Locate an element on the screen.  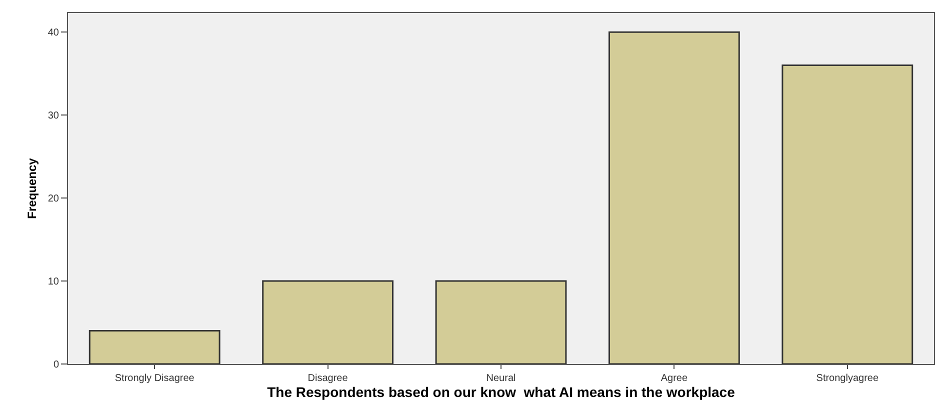
y-tick-label: 10 is located at coordinates (54, 282).